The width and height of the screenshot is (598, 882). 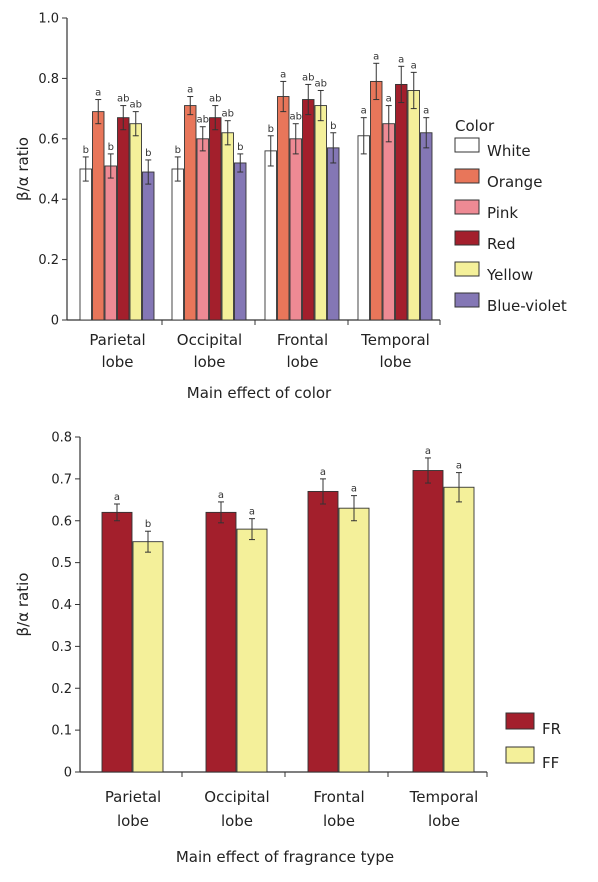 I want to click on bottom-y-tick-label: 0.2, so click(x=61, y=689).